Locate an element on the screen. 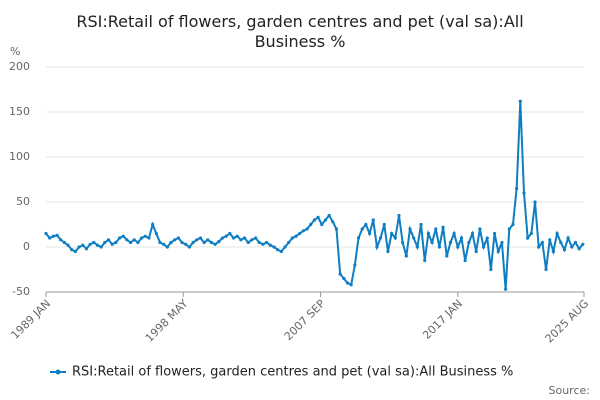 The width and height of the screenshot is (600, 400). source: Source: is located at coordinates (570, 390).